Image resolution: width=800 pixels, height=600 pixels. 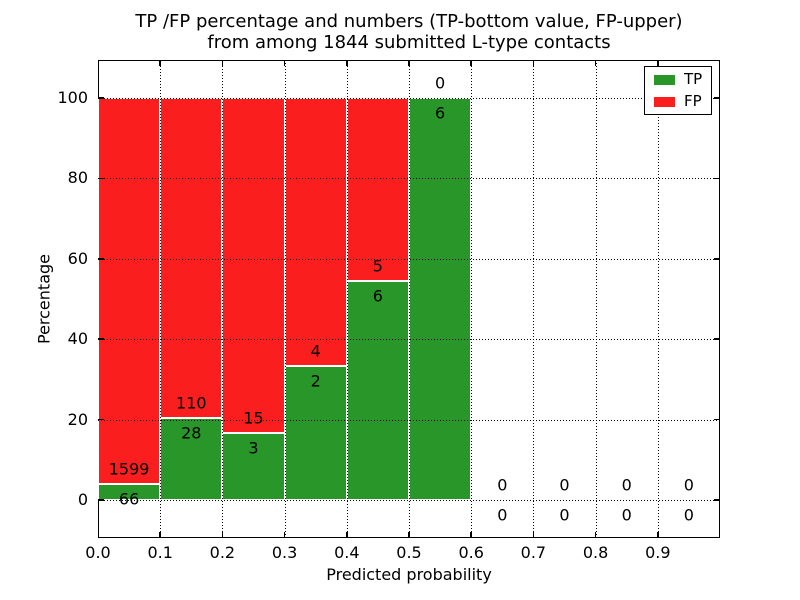 What do you see at coordinates (595, 552) in the screenshot?
I see `x-tick-label: 0.8` at bounding box center [595, 552].